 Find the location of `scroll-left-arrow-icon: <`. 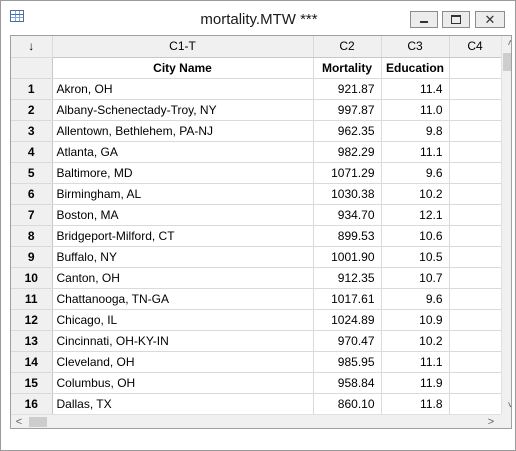

scroll-left-arrow-icon: < is located at coordinates (19, 422).